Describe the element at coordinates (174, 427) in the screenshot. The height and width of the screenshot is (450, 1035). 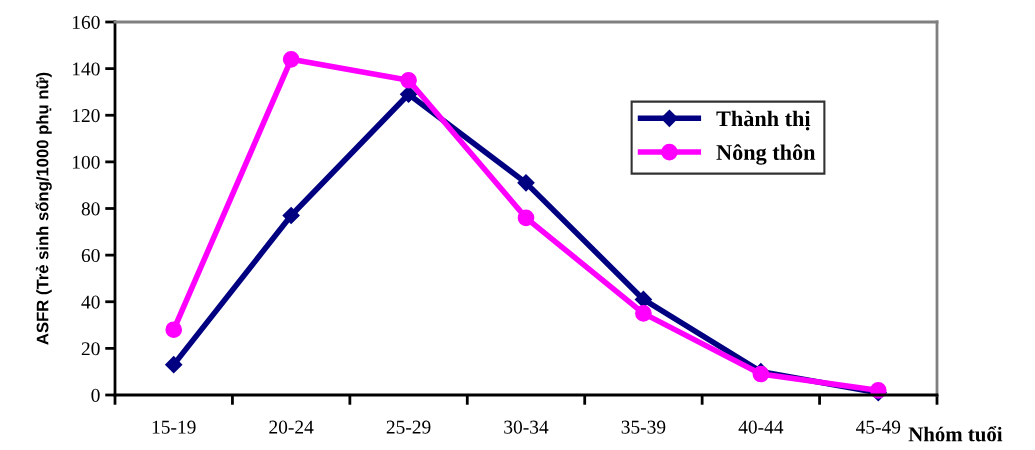
I see `x-tick-label: 15-19` at that location.